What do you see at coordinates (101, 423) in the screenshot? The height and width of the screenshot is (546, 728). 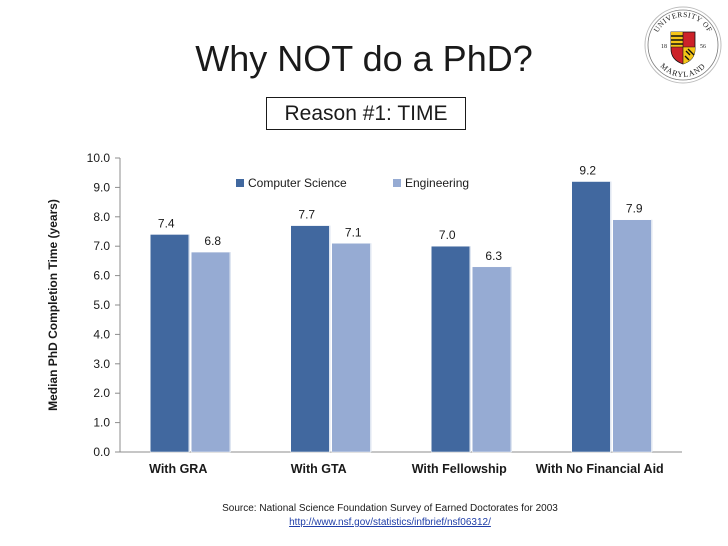 I see `y-tick-label: 1.0` at bounding box center [101, 423].